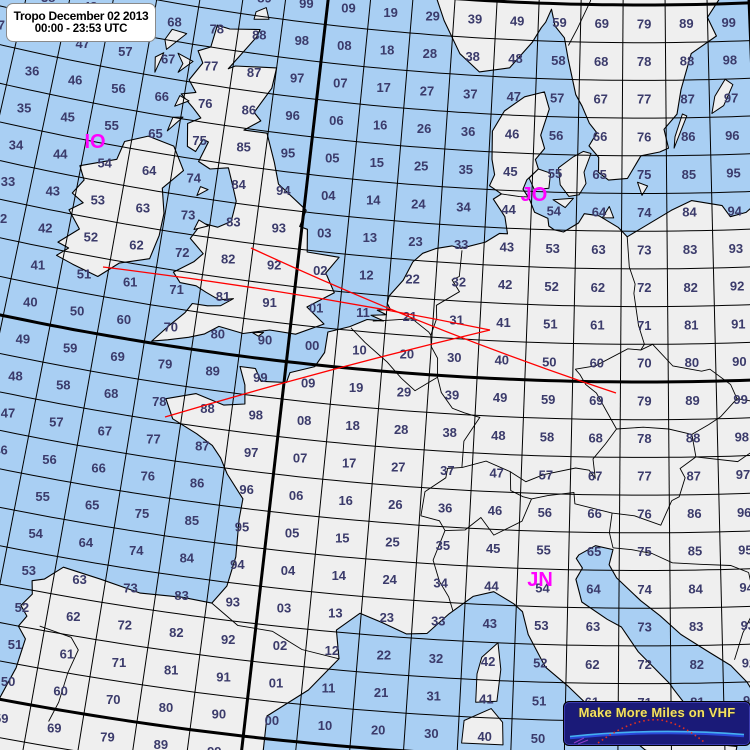 The width and height of the screenshot is (750, 750). Describe the element at coordinates (689, 174) in the screenshot. I see `grid-cell-label: 85` at that location.